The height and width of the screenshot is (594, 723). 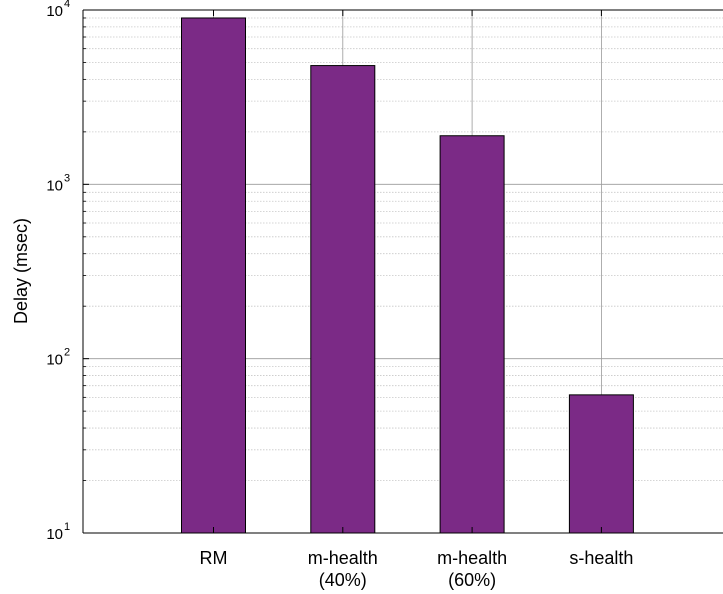 I want to click on y-axis-label: Delay (msec), so click(x=21, y=271).